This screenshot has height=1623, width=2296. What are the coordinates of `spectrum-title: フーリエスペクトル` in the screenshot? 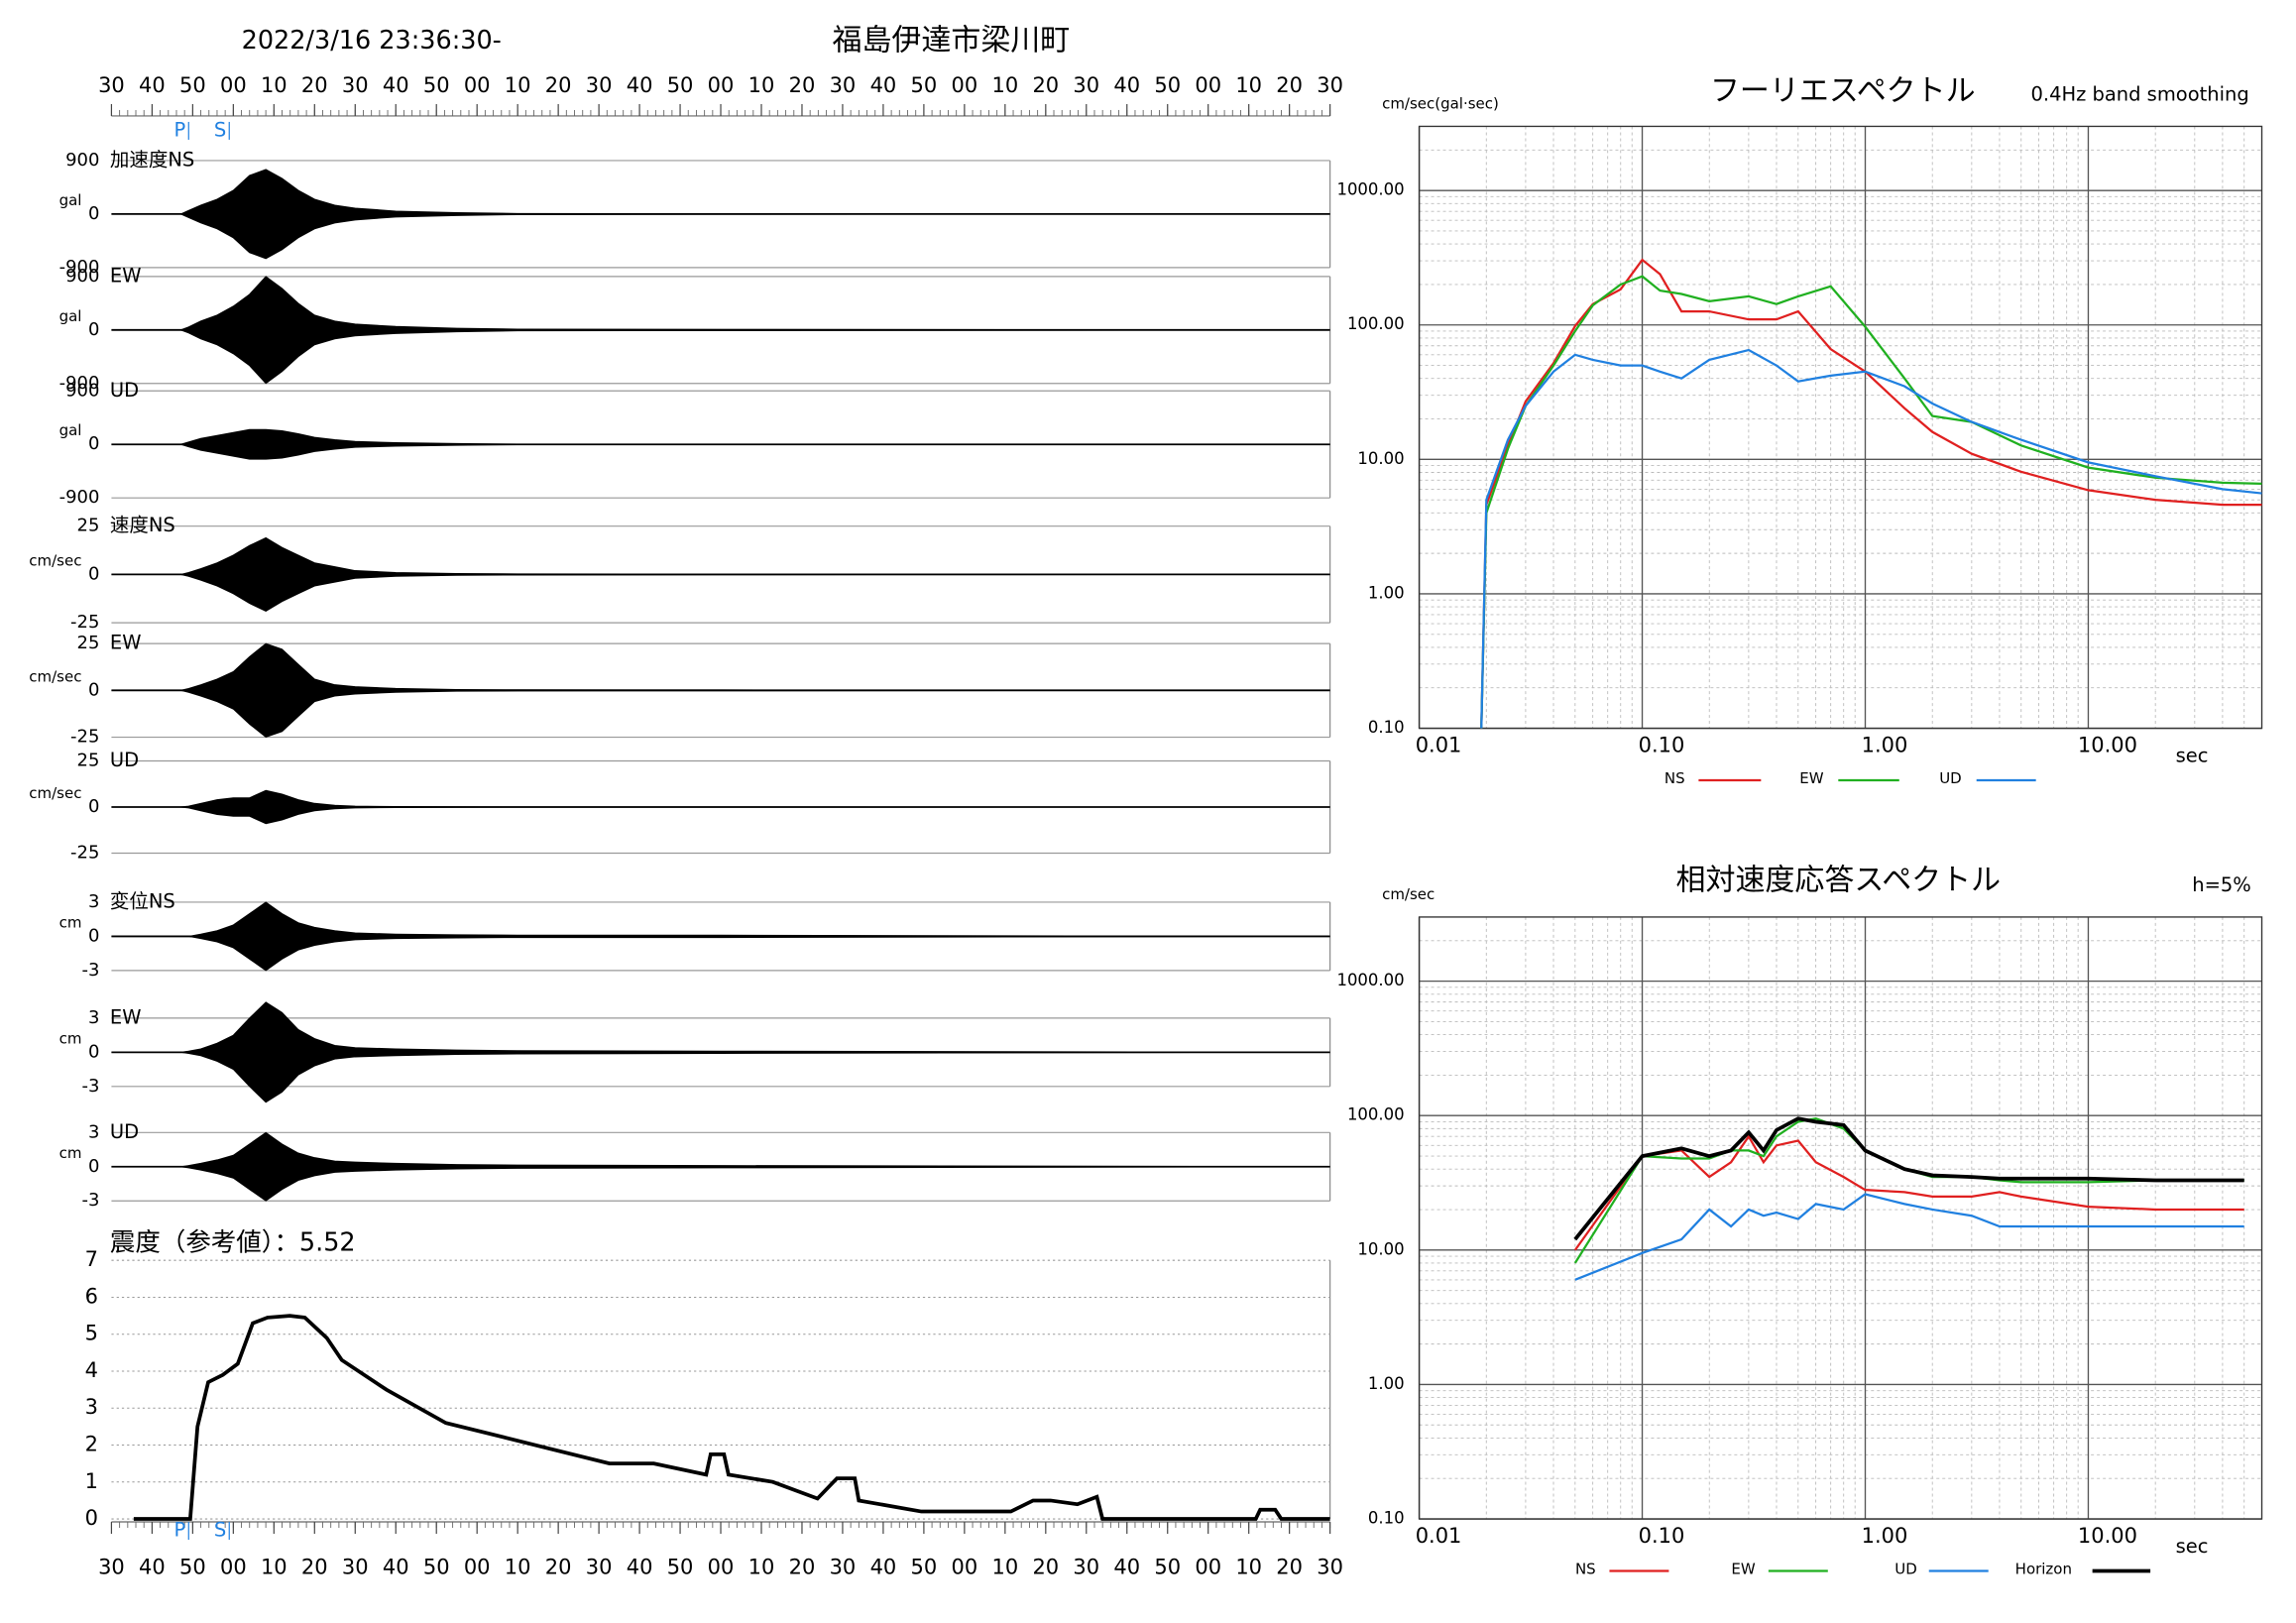 It's located at (1843, 90).